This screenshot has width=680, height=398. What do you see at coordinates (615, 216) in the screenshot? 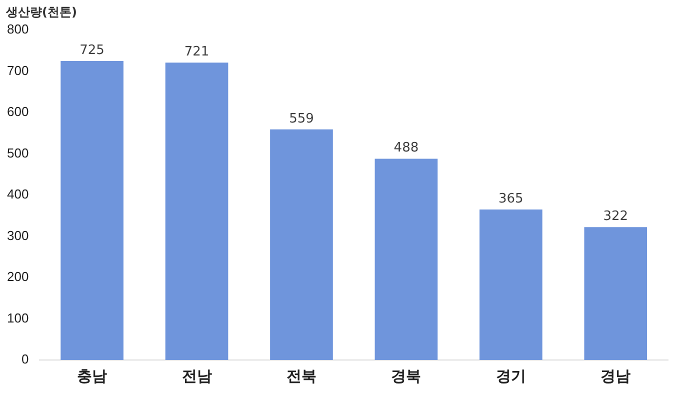
I see `data-label: 322` at bounding box center [615, 216].